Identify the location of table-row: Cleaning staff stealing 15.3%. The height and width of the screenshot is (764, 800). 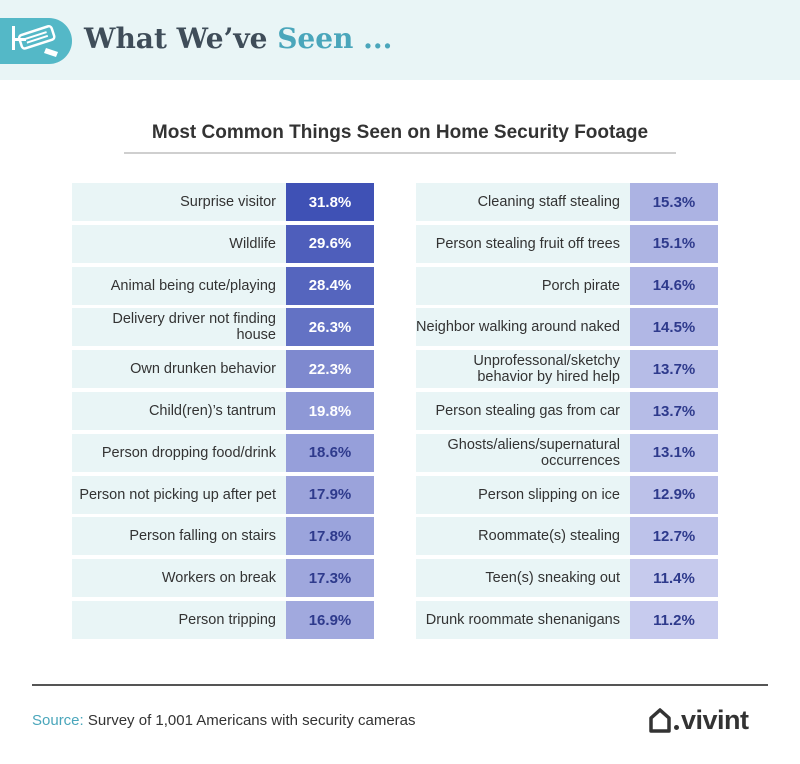
(567, 202).